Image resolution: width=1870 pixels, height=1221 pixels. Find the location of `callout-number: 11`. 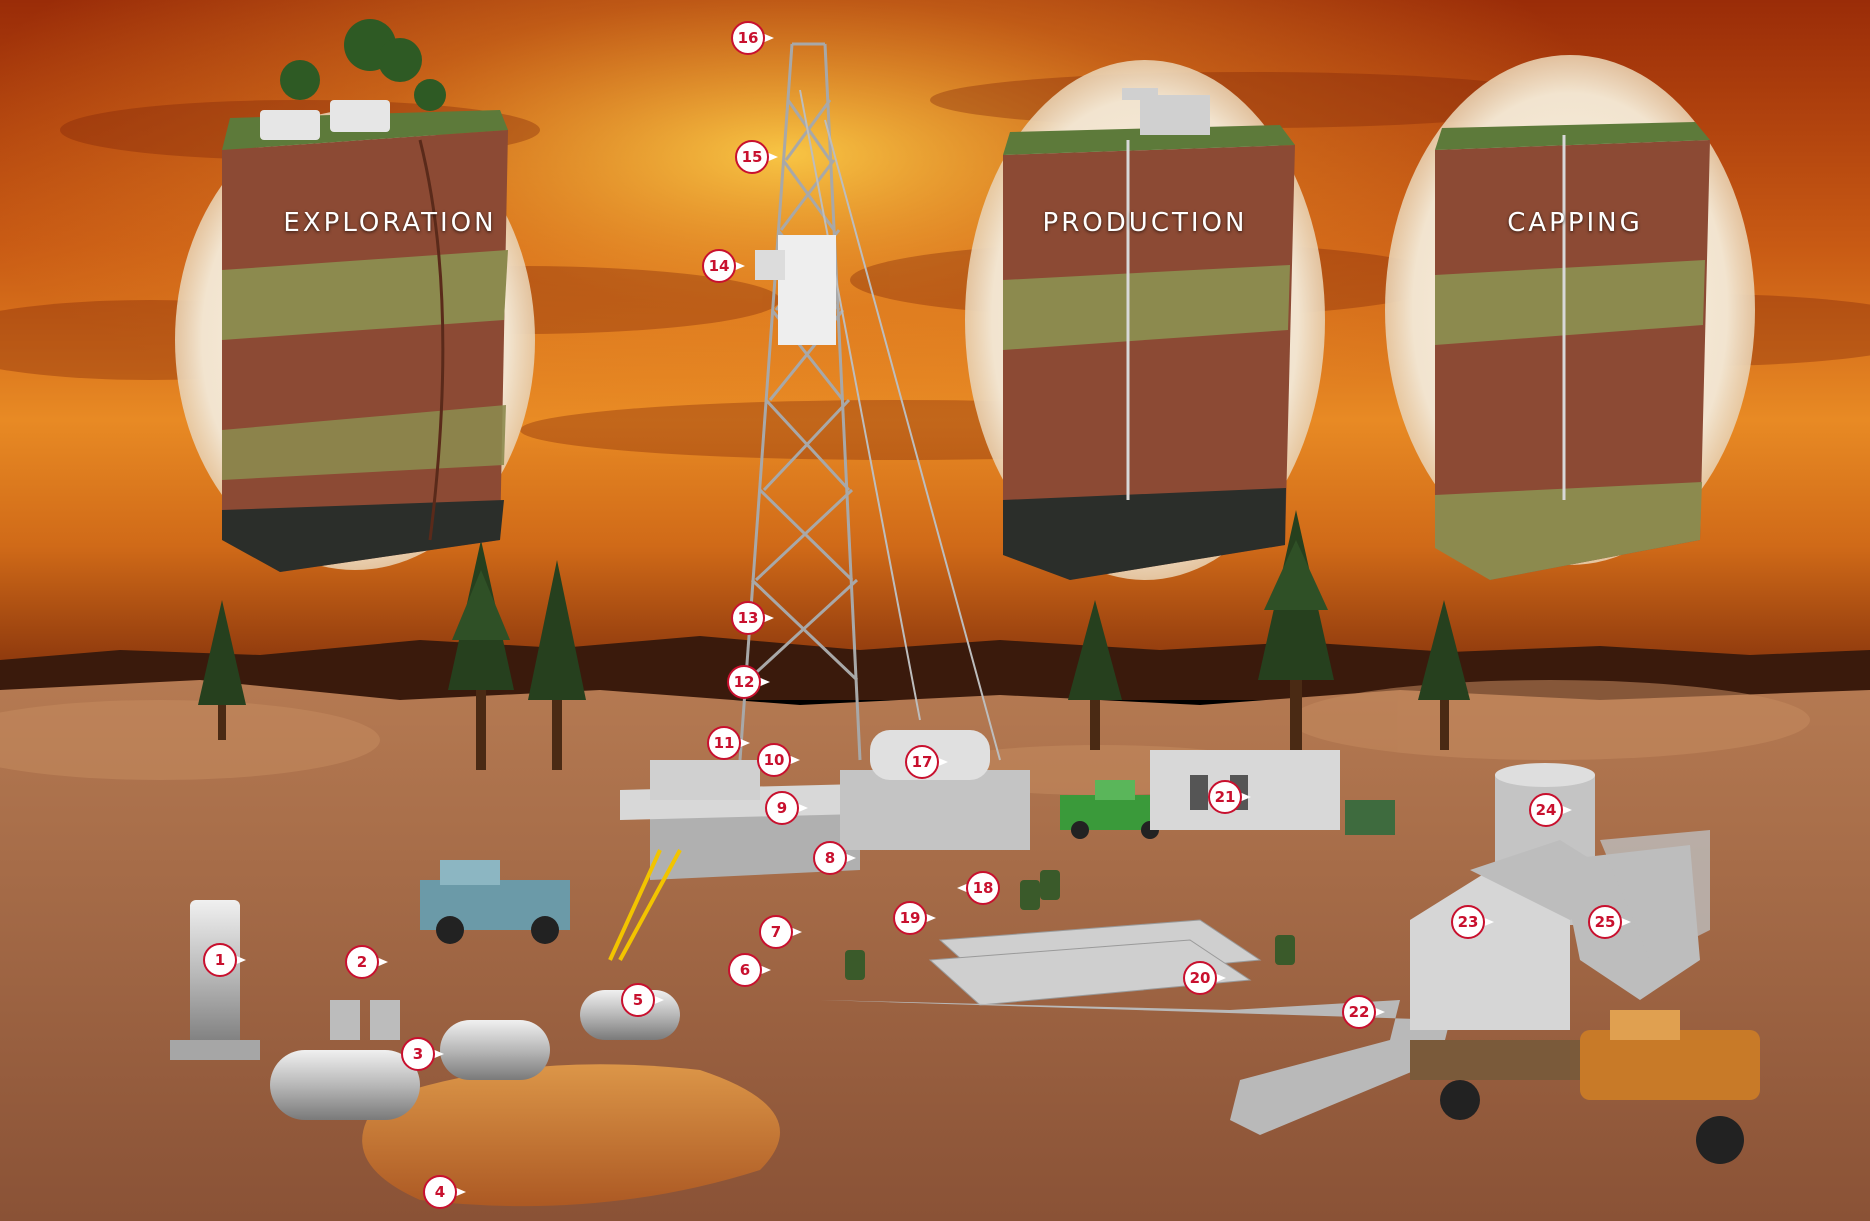

callout-number: 11 is located at coordinates (724, 743).